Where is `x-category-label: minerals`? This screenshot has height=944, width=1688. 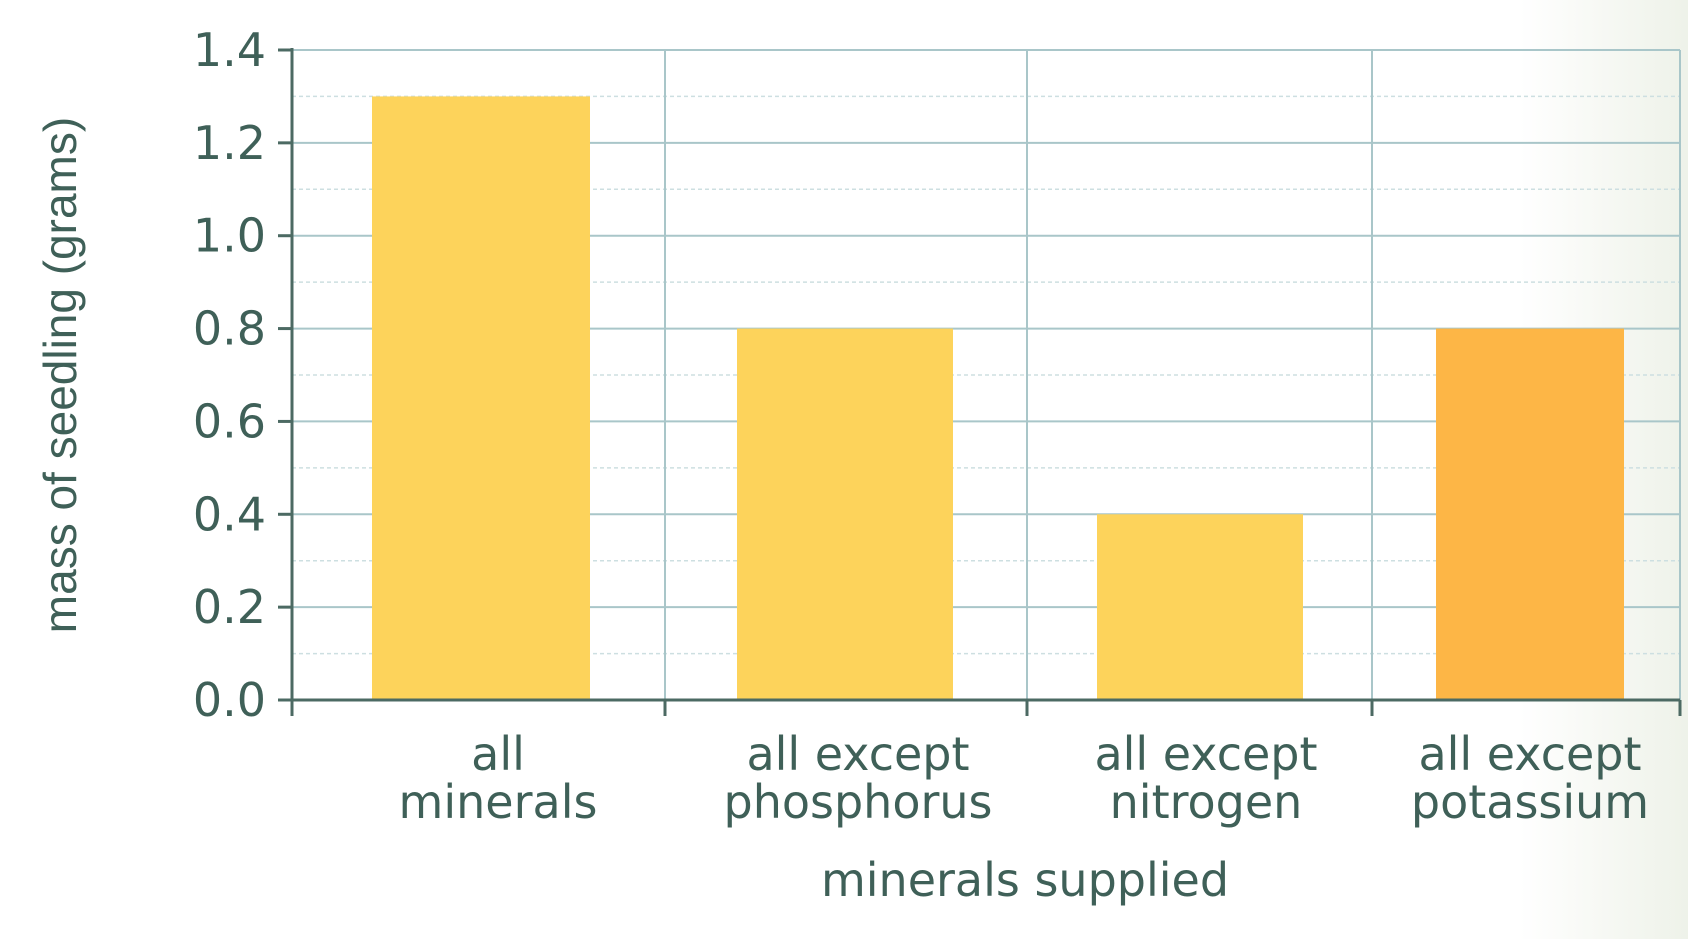 x-category-label: minerals is located at coordinates (498, 802).